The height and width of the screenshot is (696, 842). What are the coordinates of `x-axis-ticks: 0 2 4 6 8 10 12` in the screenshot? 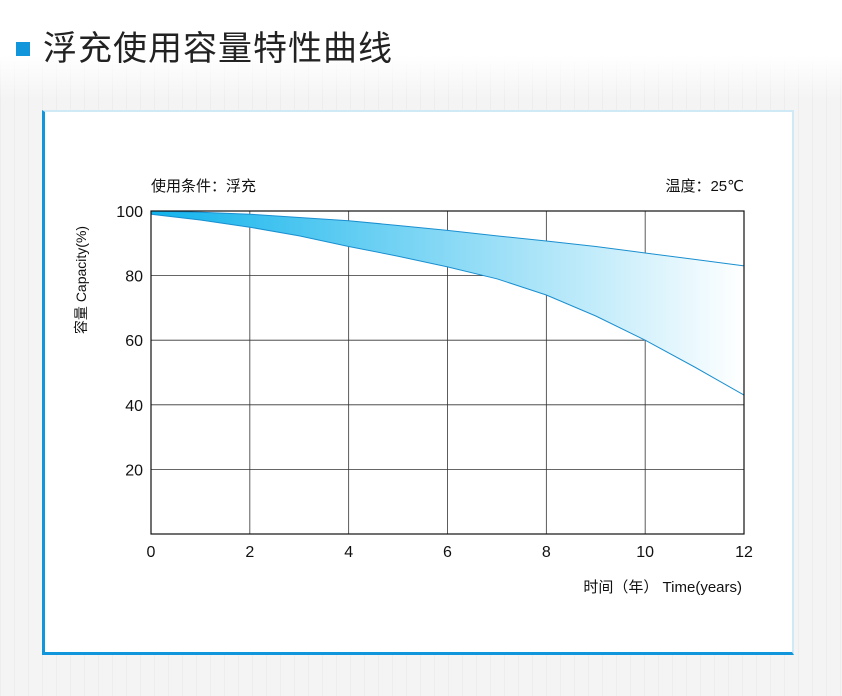 It's located at (450, 552).